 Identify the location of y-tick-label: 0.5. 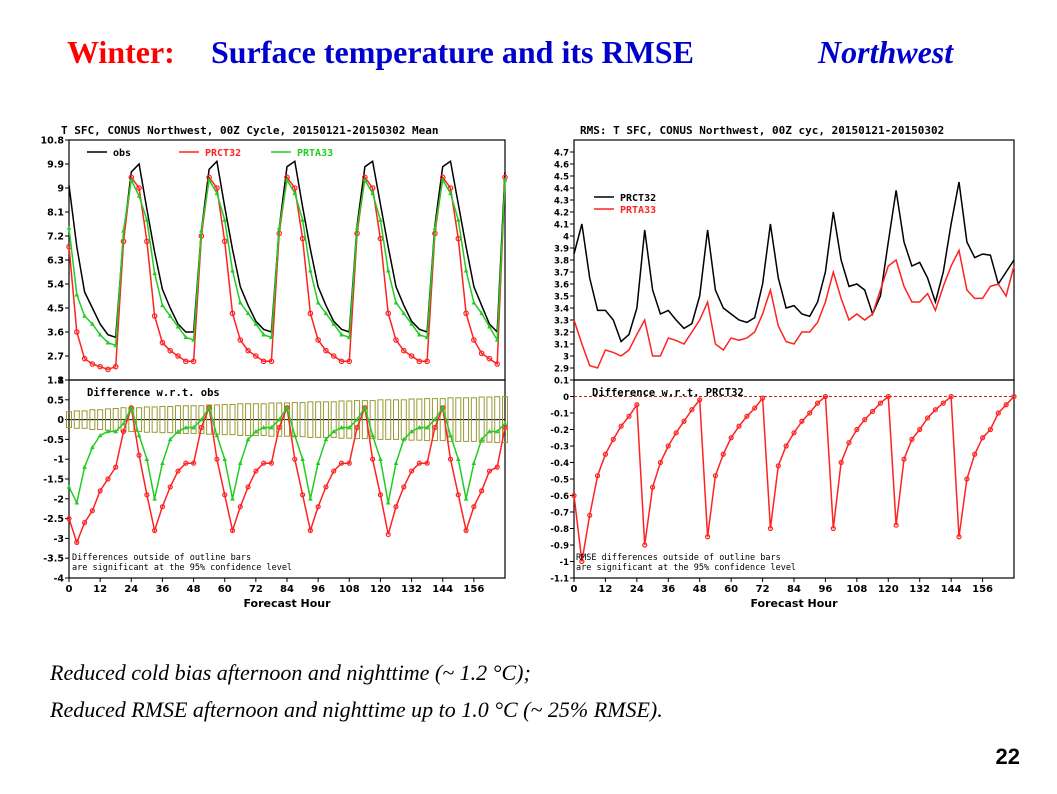
(55, 400).